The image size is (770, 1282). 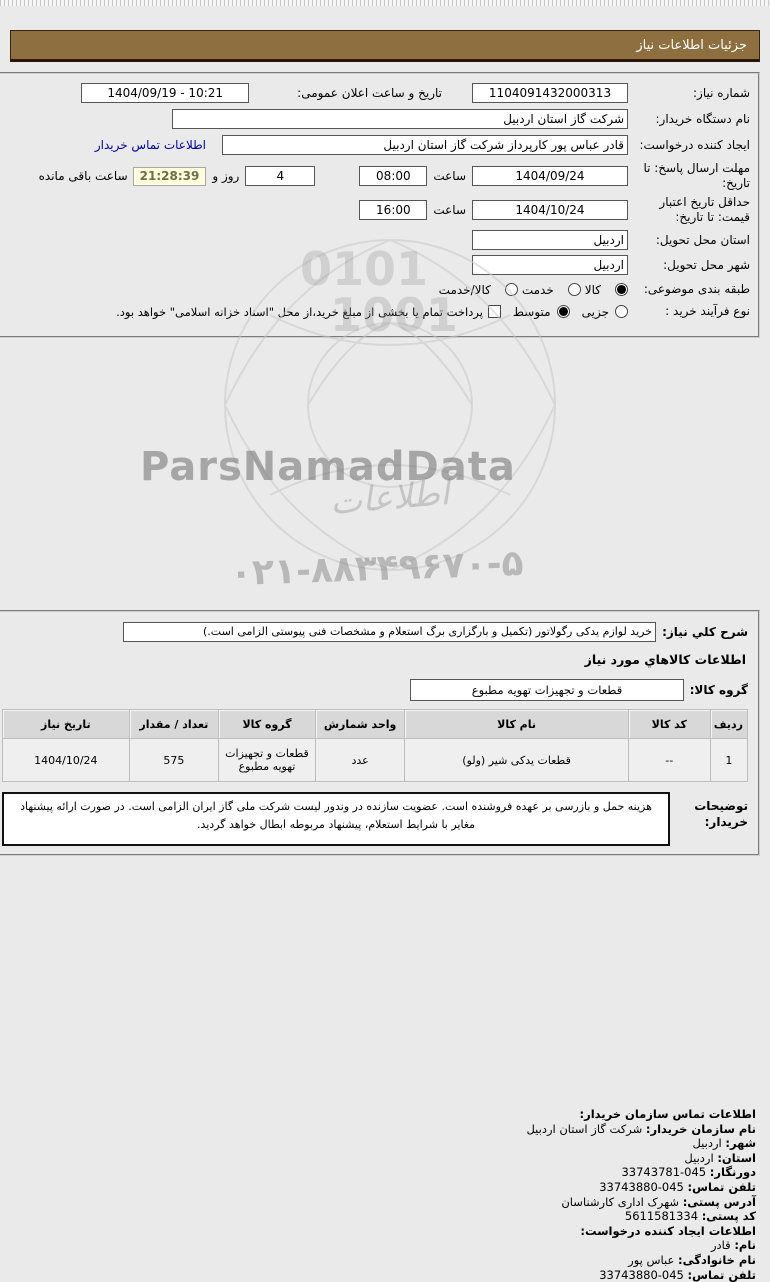 What do you see at coordinates (703, 118) in the screenshot?
I see `buyer-org-label: نام دستگاه خریدار:` at bounding box center [703, 118].